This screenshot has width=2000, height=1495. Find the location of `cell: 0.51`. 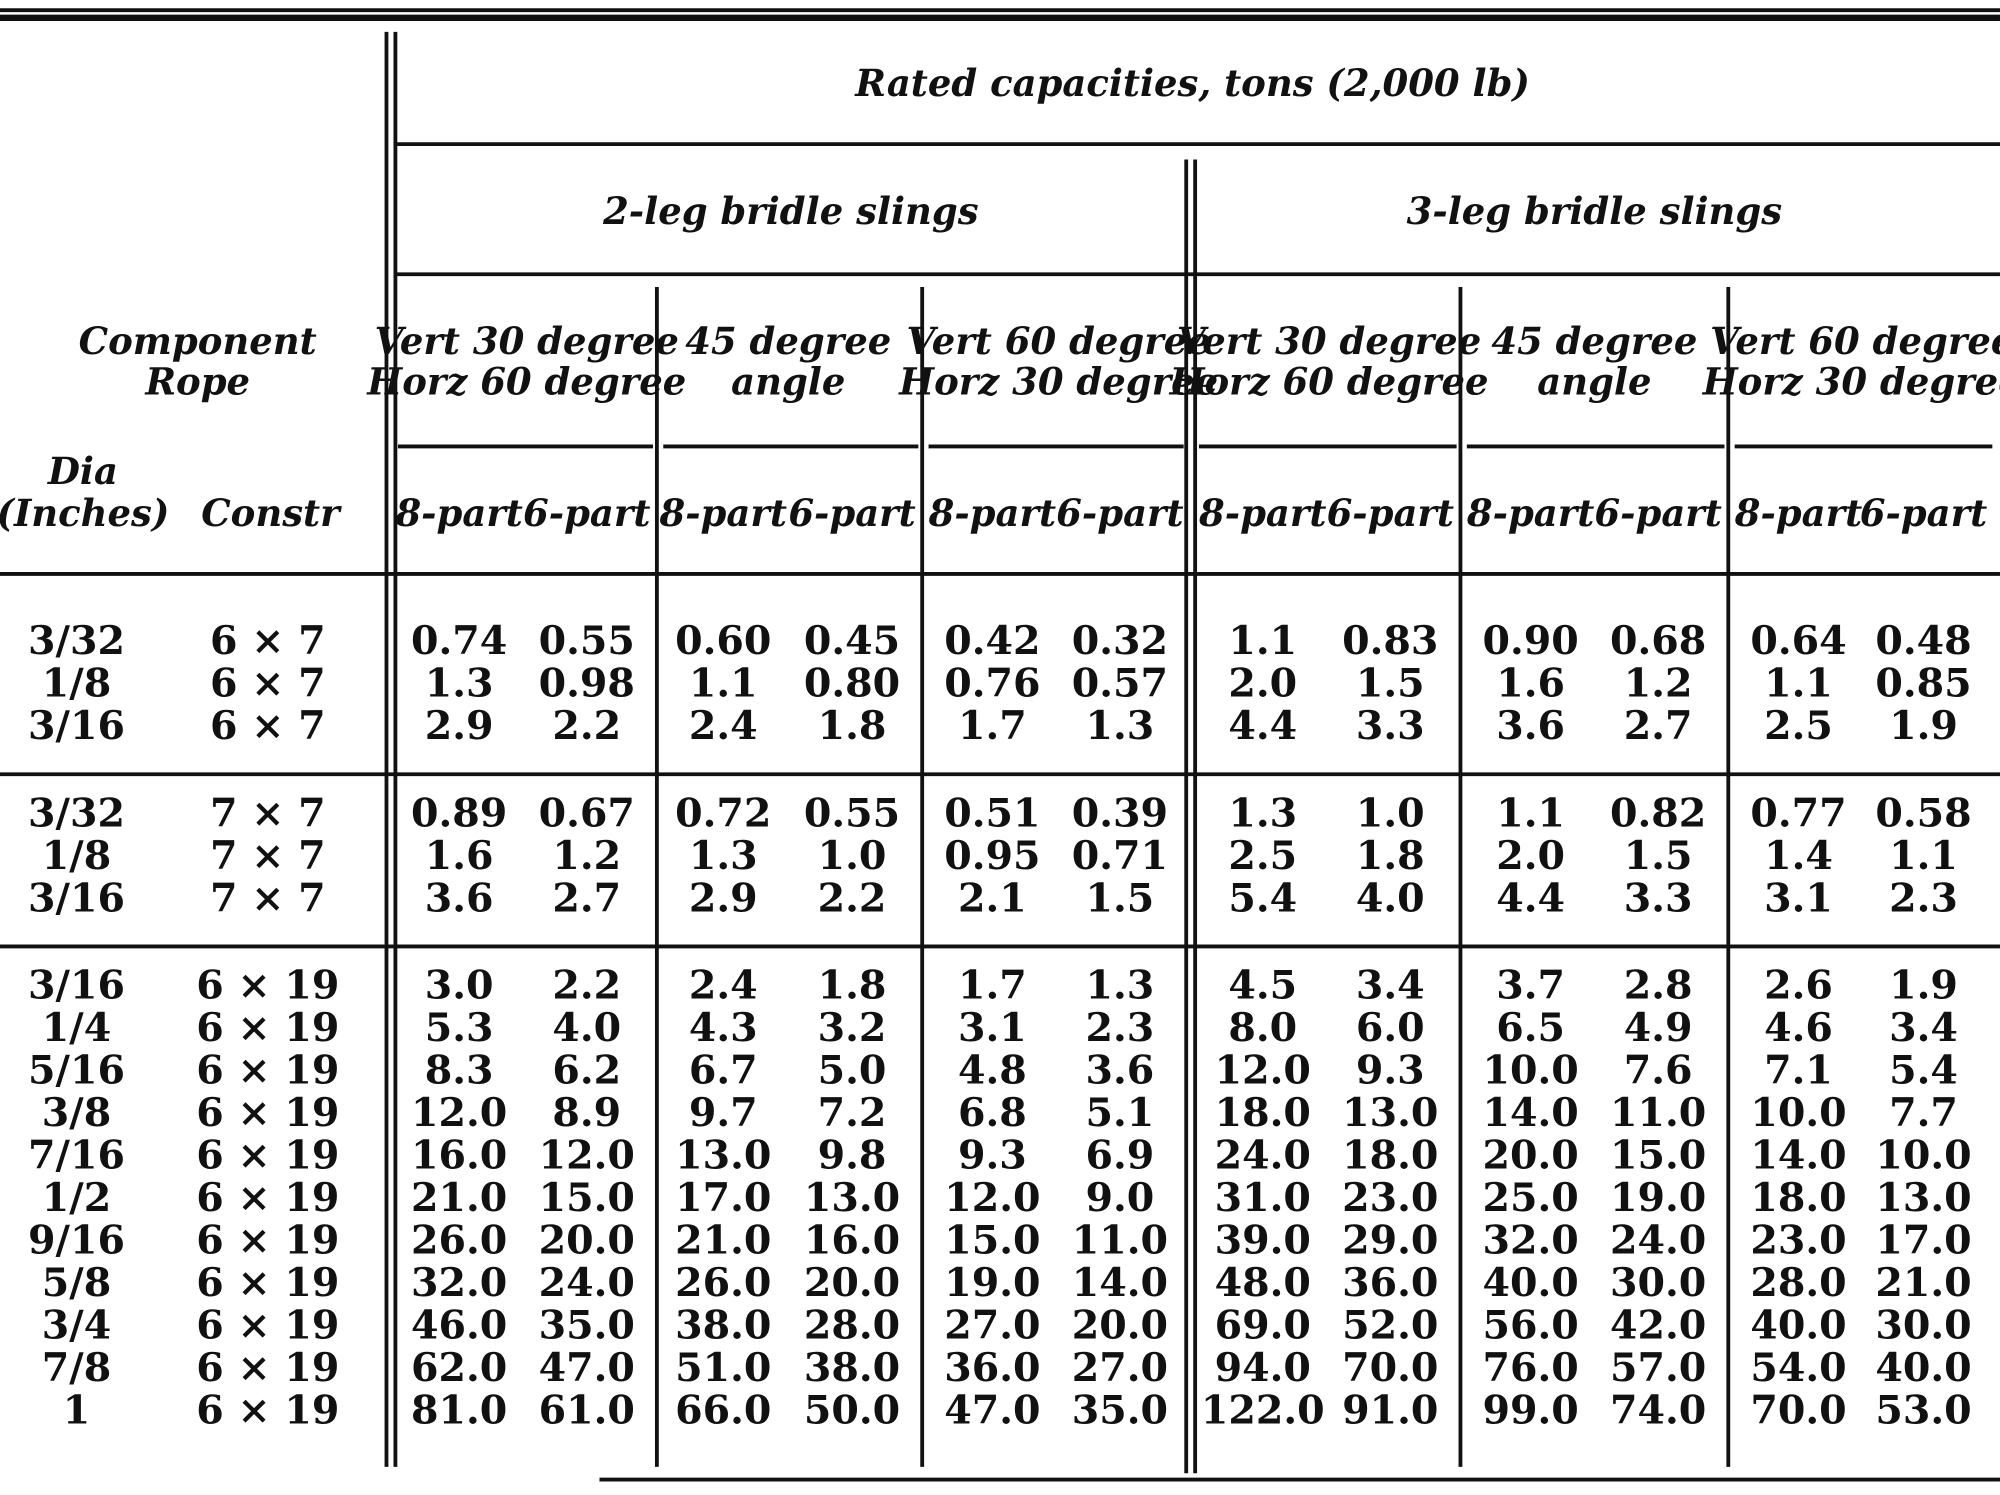

cell: 0.51 is located at coordinates (992, 813).